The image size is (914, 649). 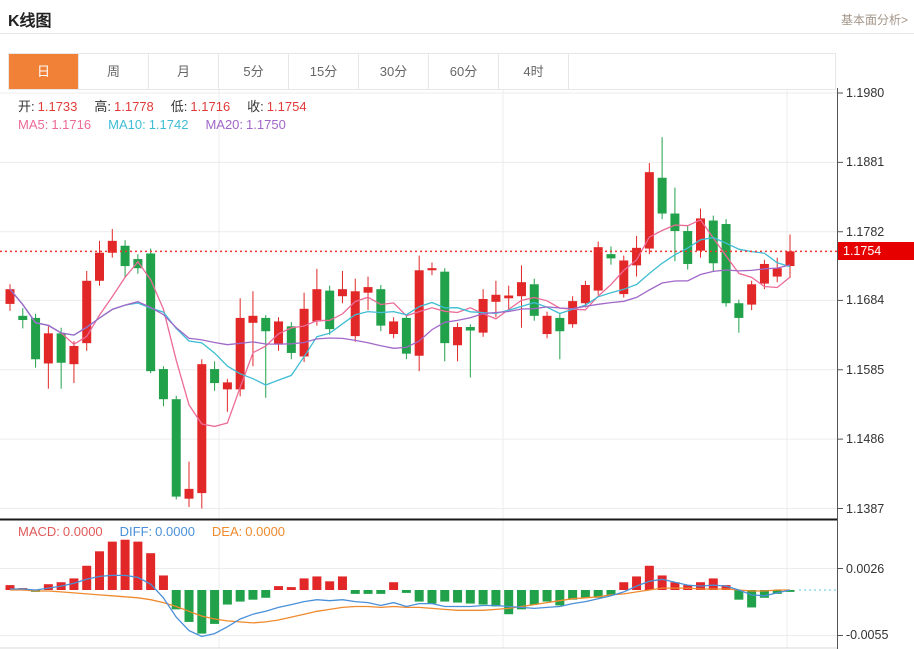 I want to click on legend-item: MA10: 1.1742, so click(x=148, y=124).